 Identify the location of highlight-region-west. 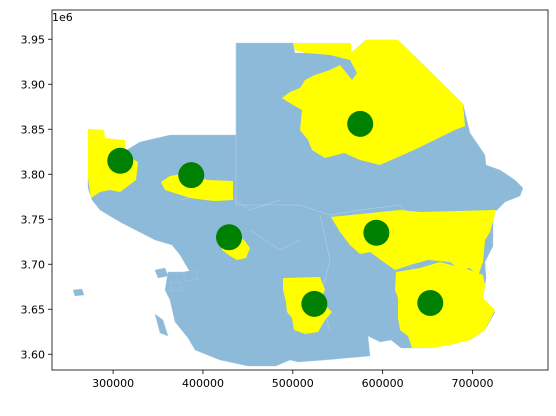
(197, 187).